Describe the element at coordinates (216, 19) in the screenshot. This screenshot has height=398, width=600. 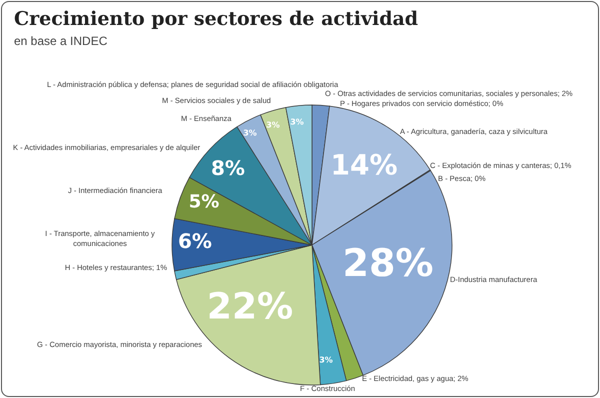
I see `chart-title: Crecimiento por sectores de actividad` at that location.